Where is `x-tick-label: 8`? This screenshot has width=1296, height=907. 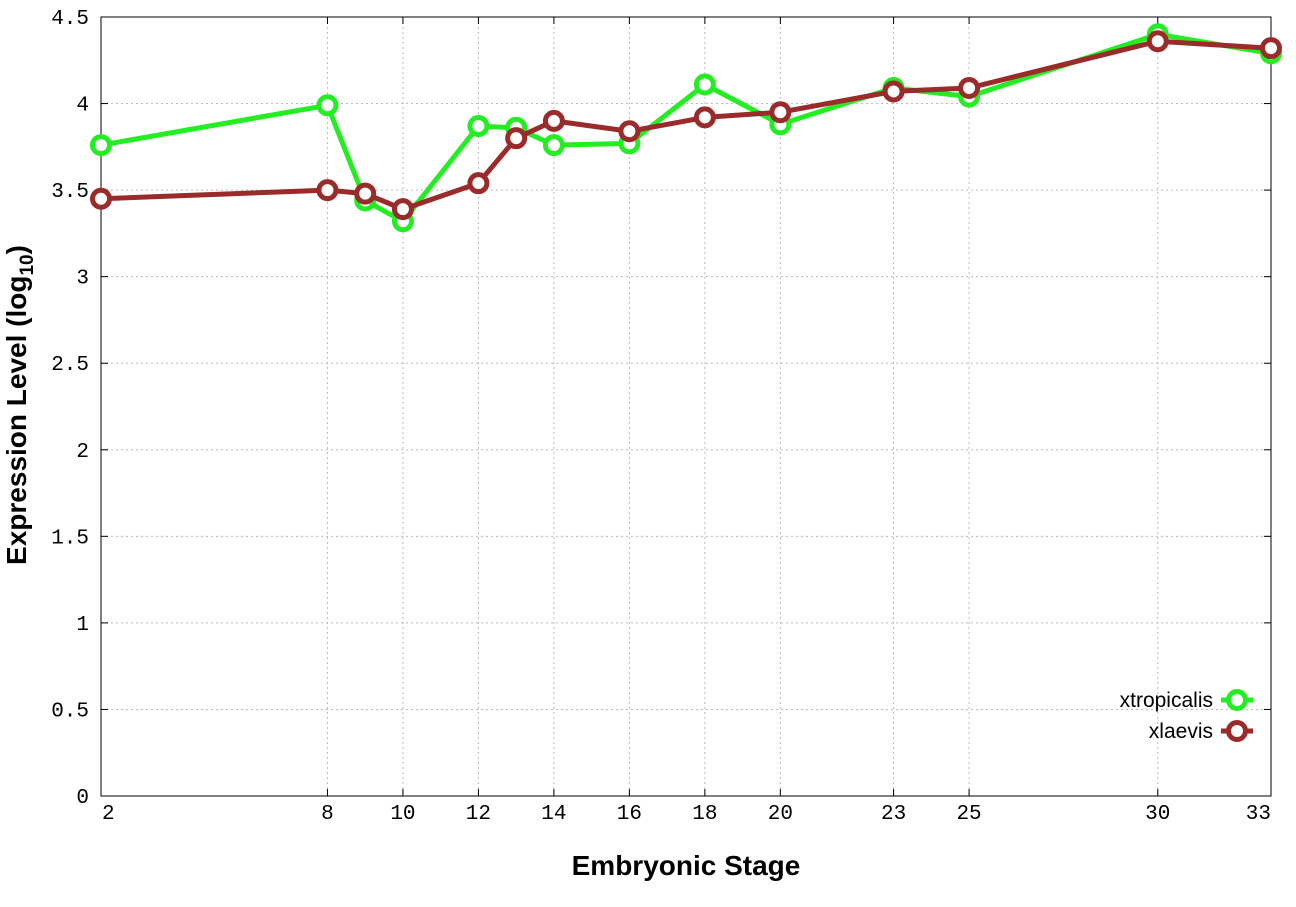 x-tick-label: 8 is located at coordinates (327, 814).